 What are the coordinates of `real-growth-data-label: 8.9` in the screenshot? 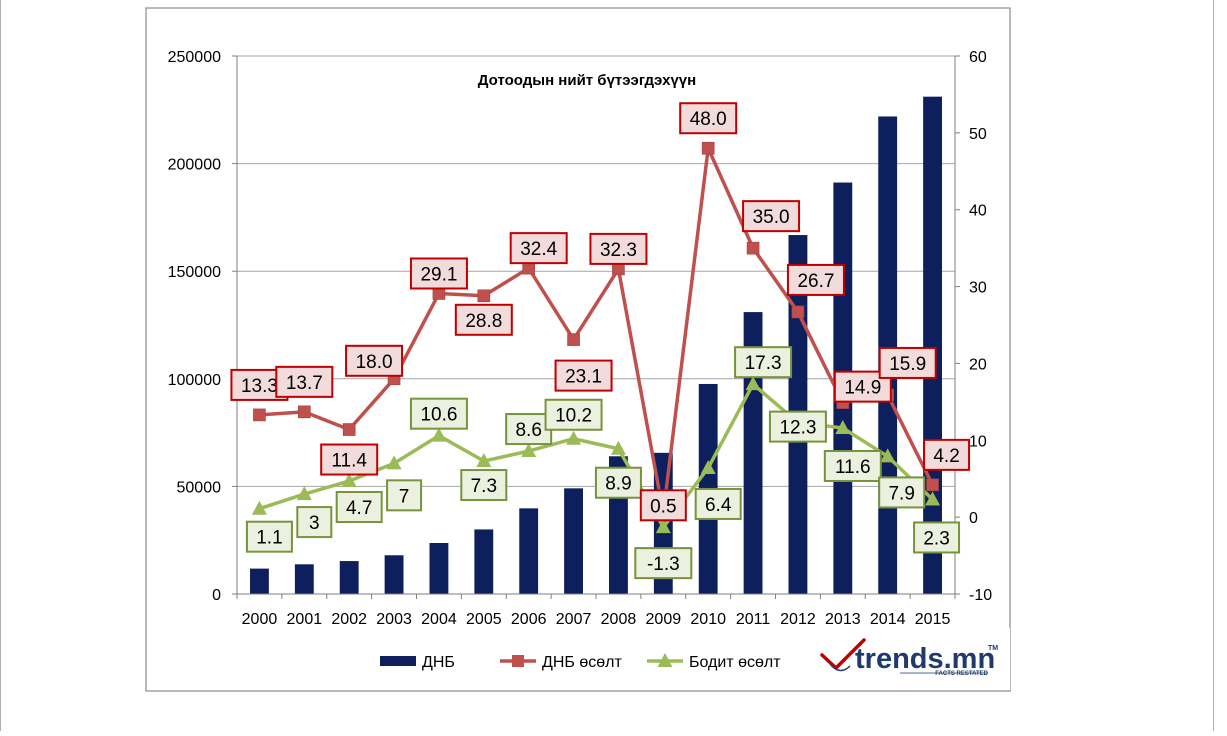 It's located at (618, 484).